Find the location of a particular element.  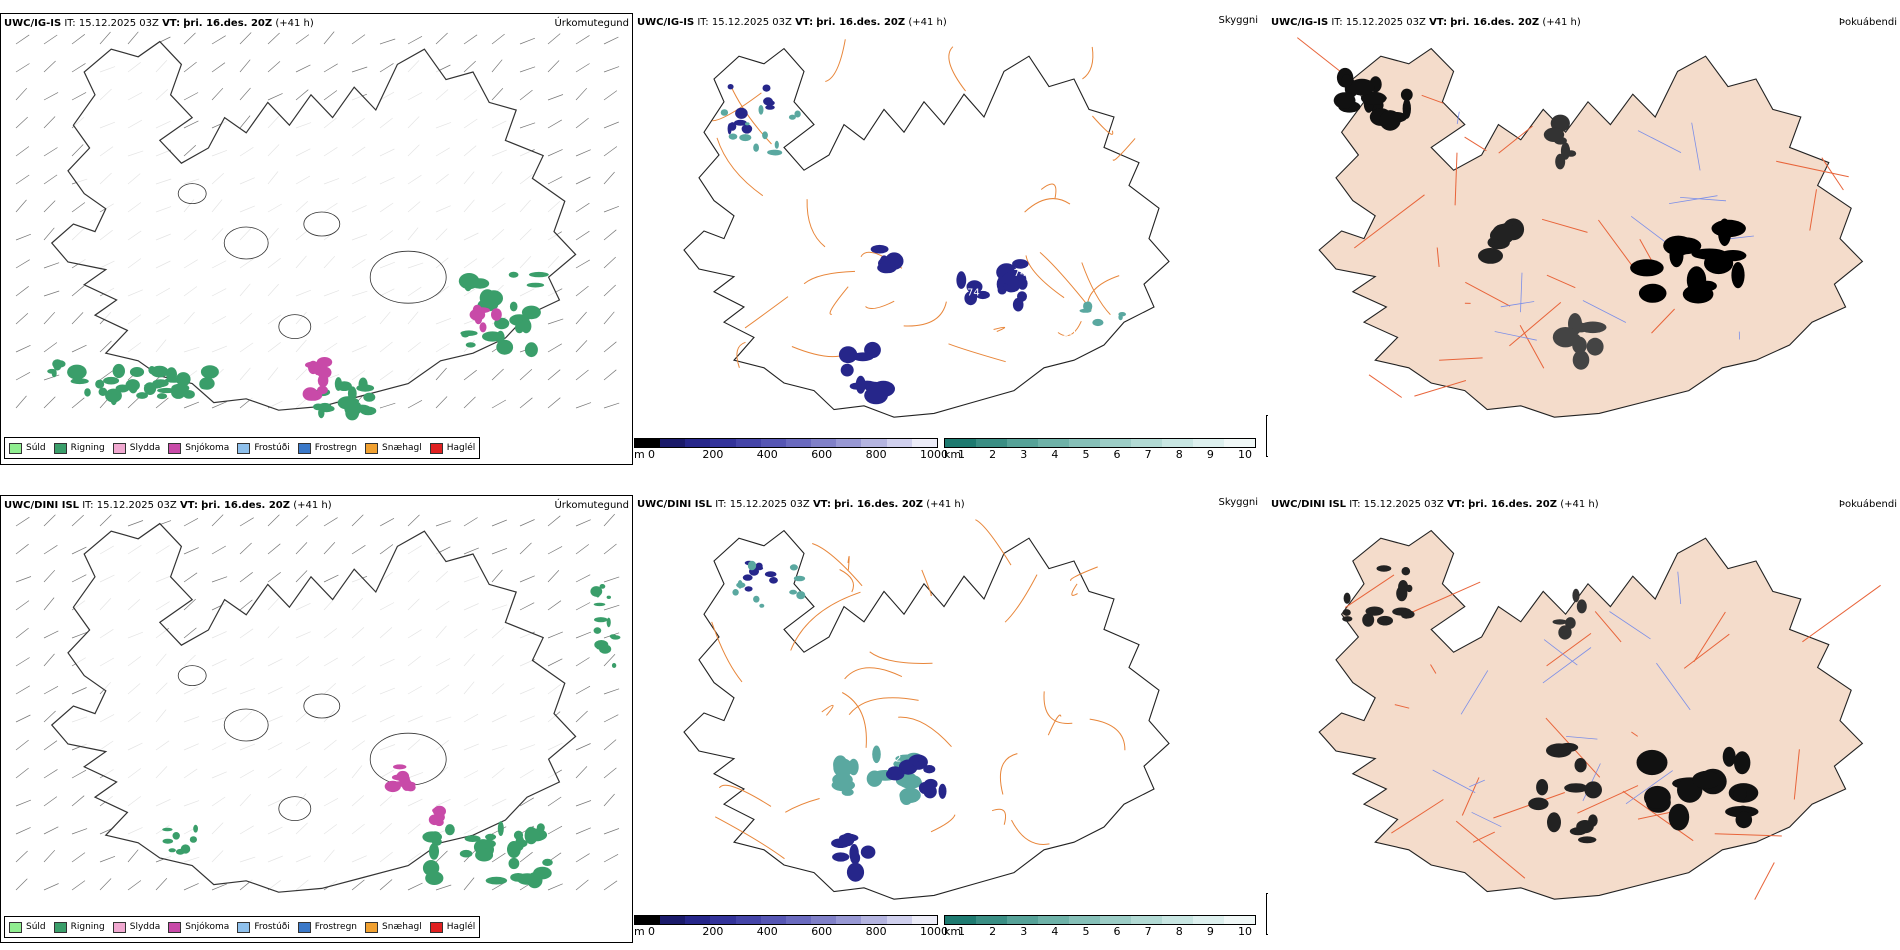

colorbar-tick: 1000 is located at coordinates (934, 931).